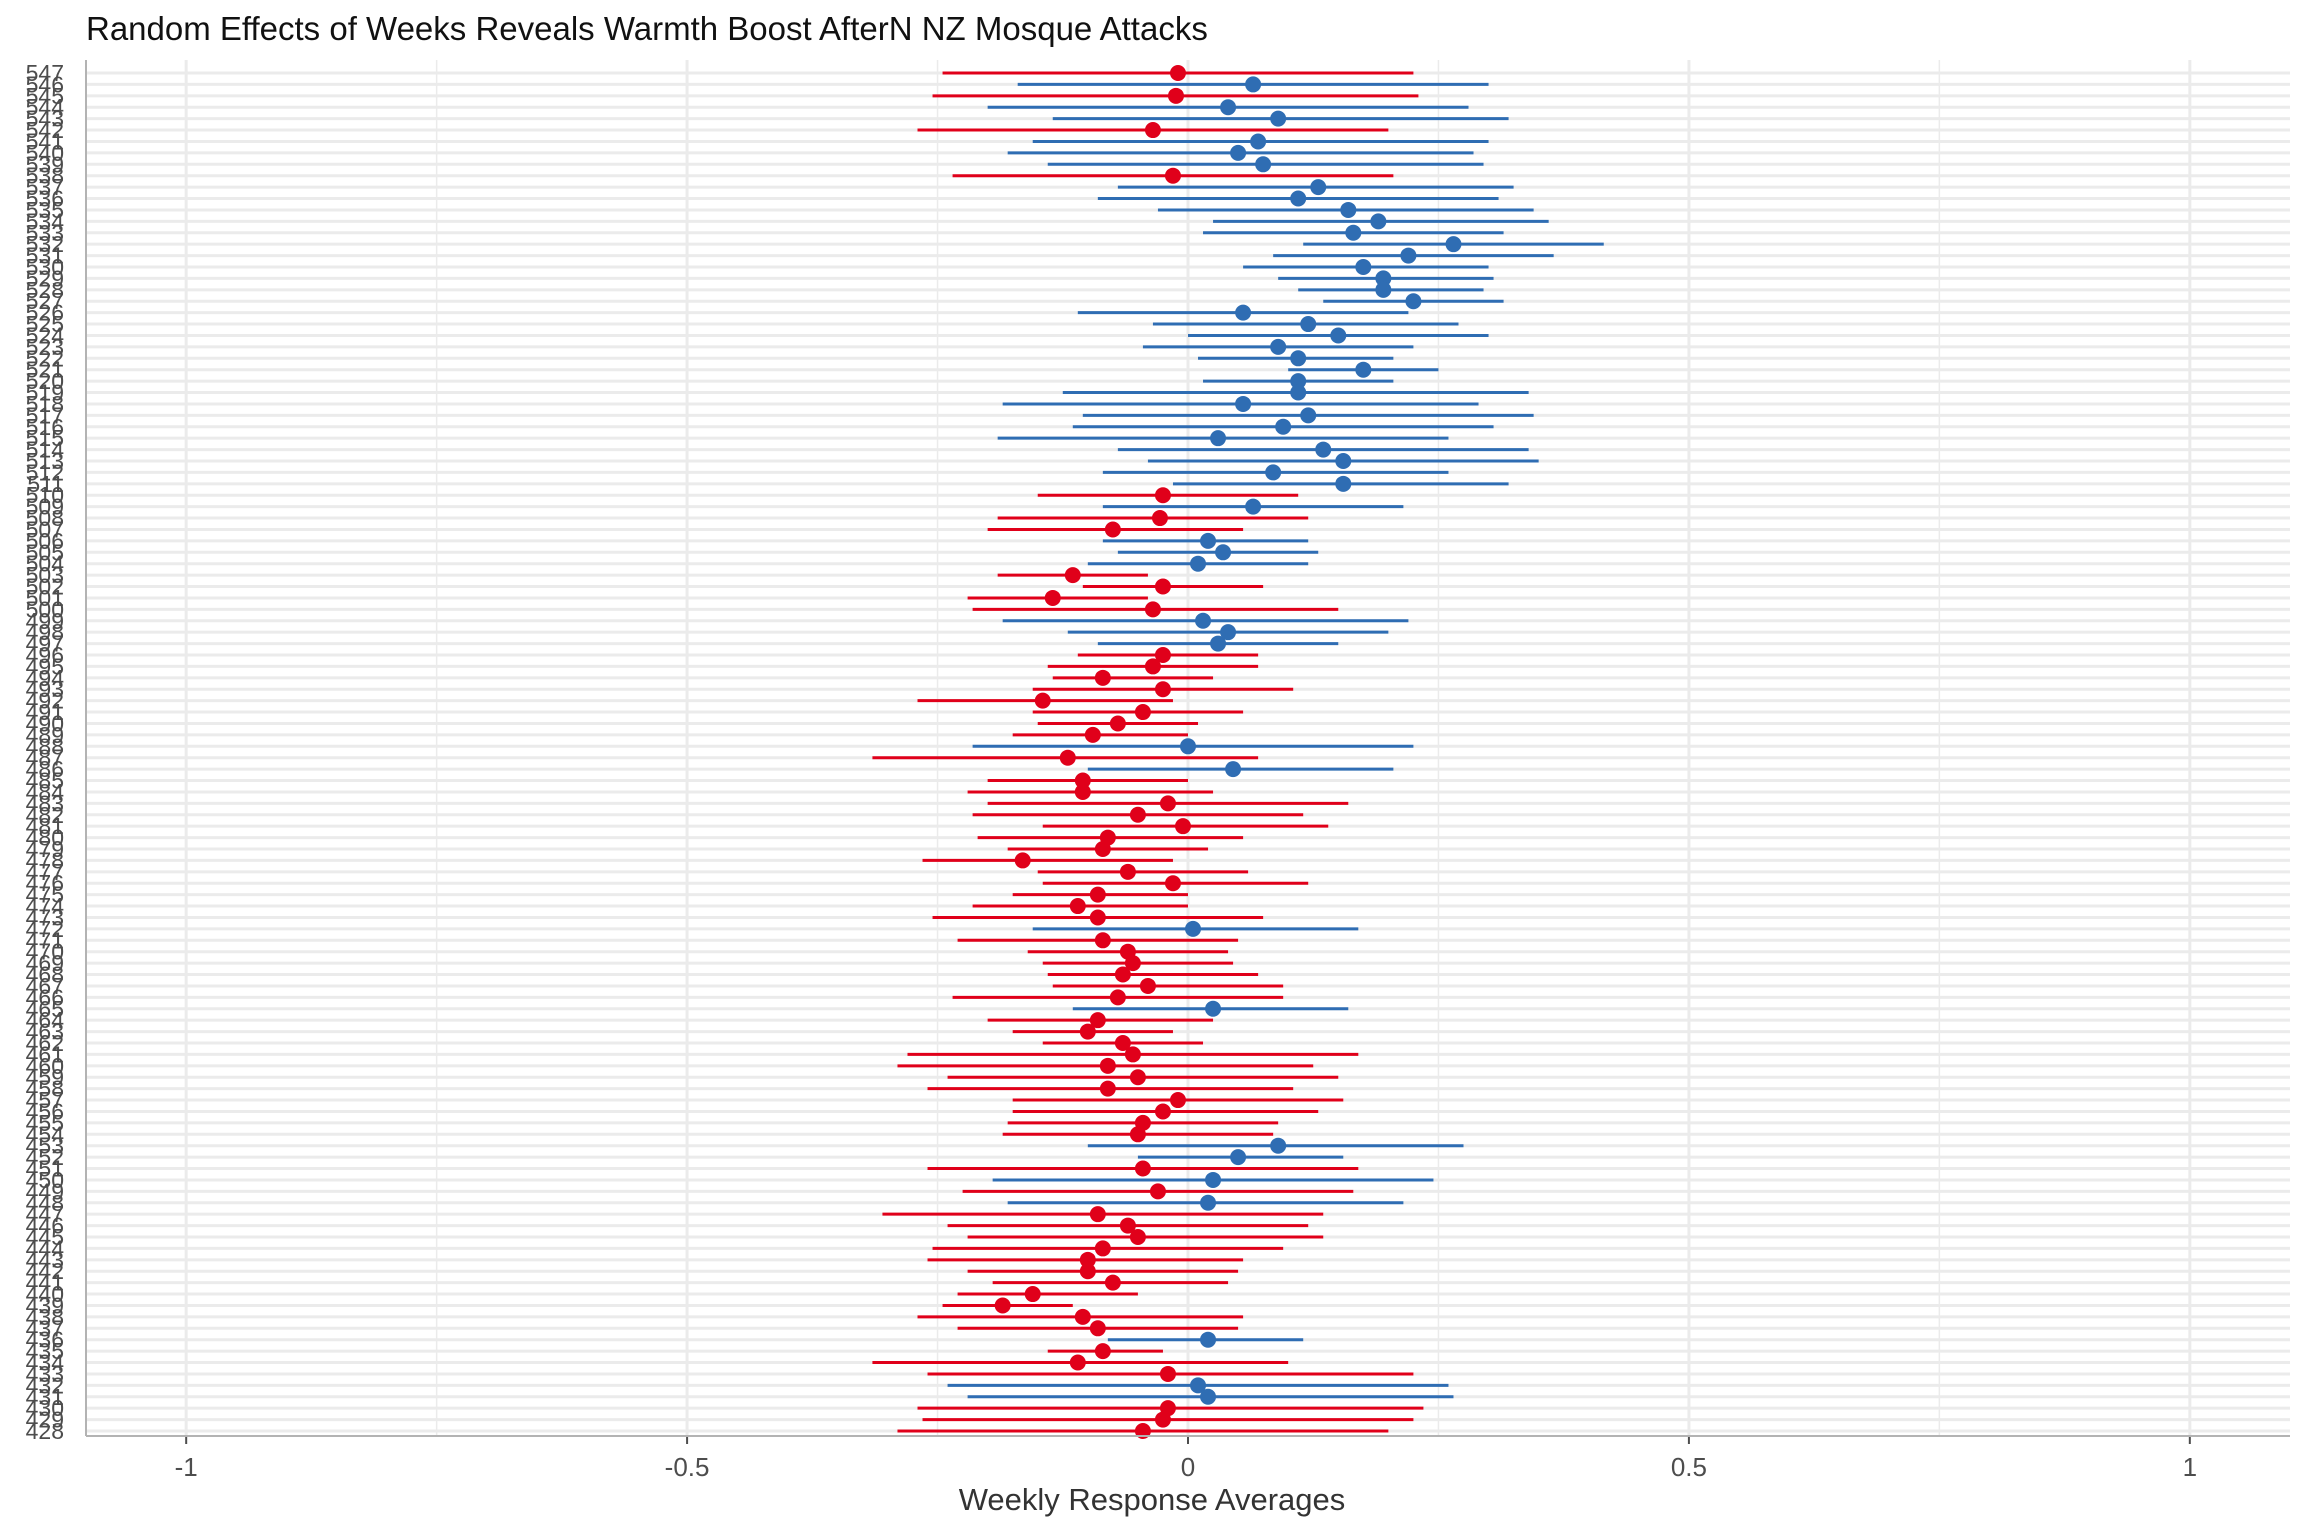  What do you see at coordinates (45, 952) in the screenshot?
I see `y-tick-label: 470` at bounding box center [45, 952].